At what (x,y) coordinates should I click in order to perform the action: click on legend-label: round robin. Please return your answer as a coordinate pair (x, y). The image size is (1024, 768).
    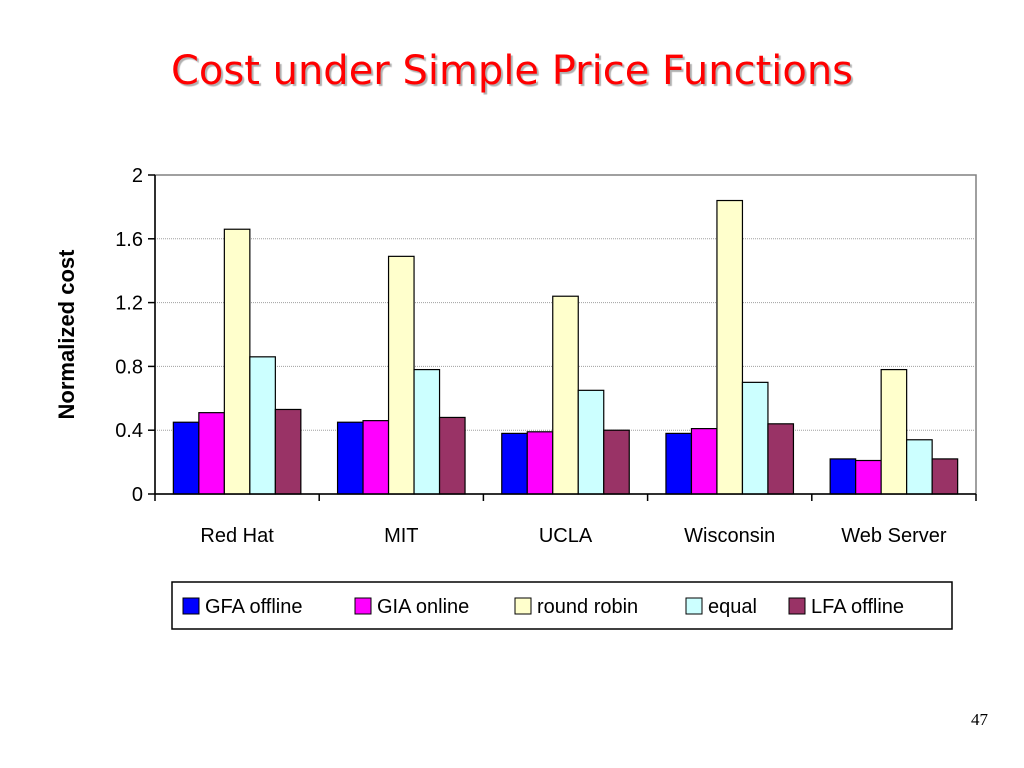
    Looking at the image, I should click on (587, 607).